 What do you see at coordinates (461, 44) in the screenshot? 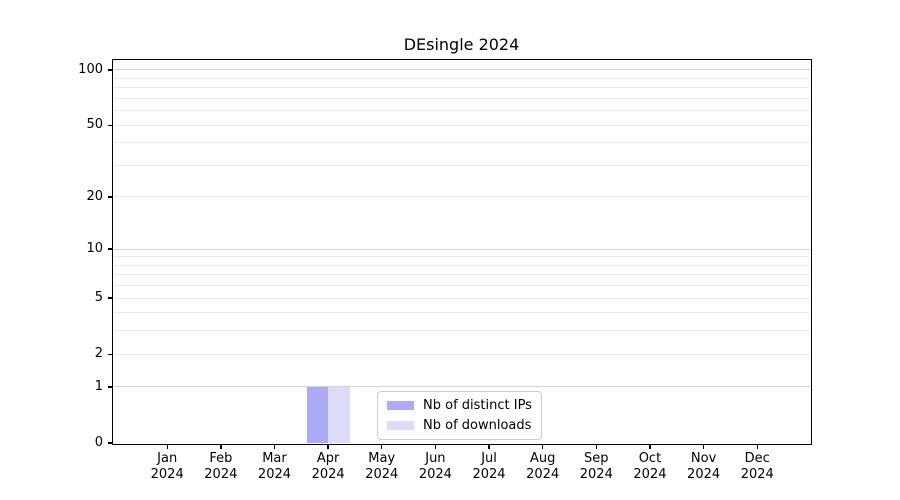
I see `chart-title: DEsingle 2024` at bounding box center [461, 44].